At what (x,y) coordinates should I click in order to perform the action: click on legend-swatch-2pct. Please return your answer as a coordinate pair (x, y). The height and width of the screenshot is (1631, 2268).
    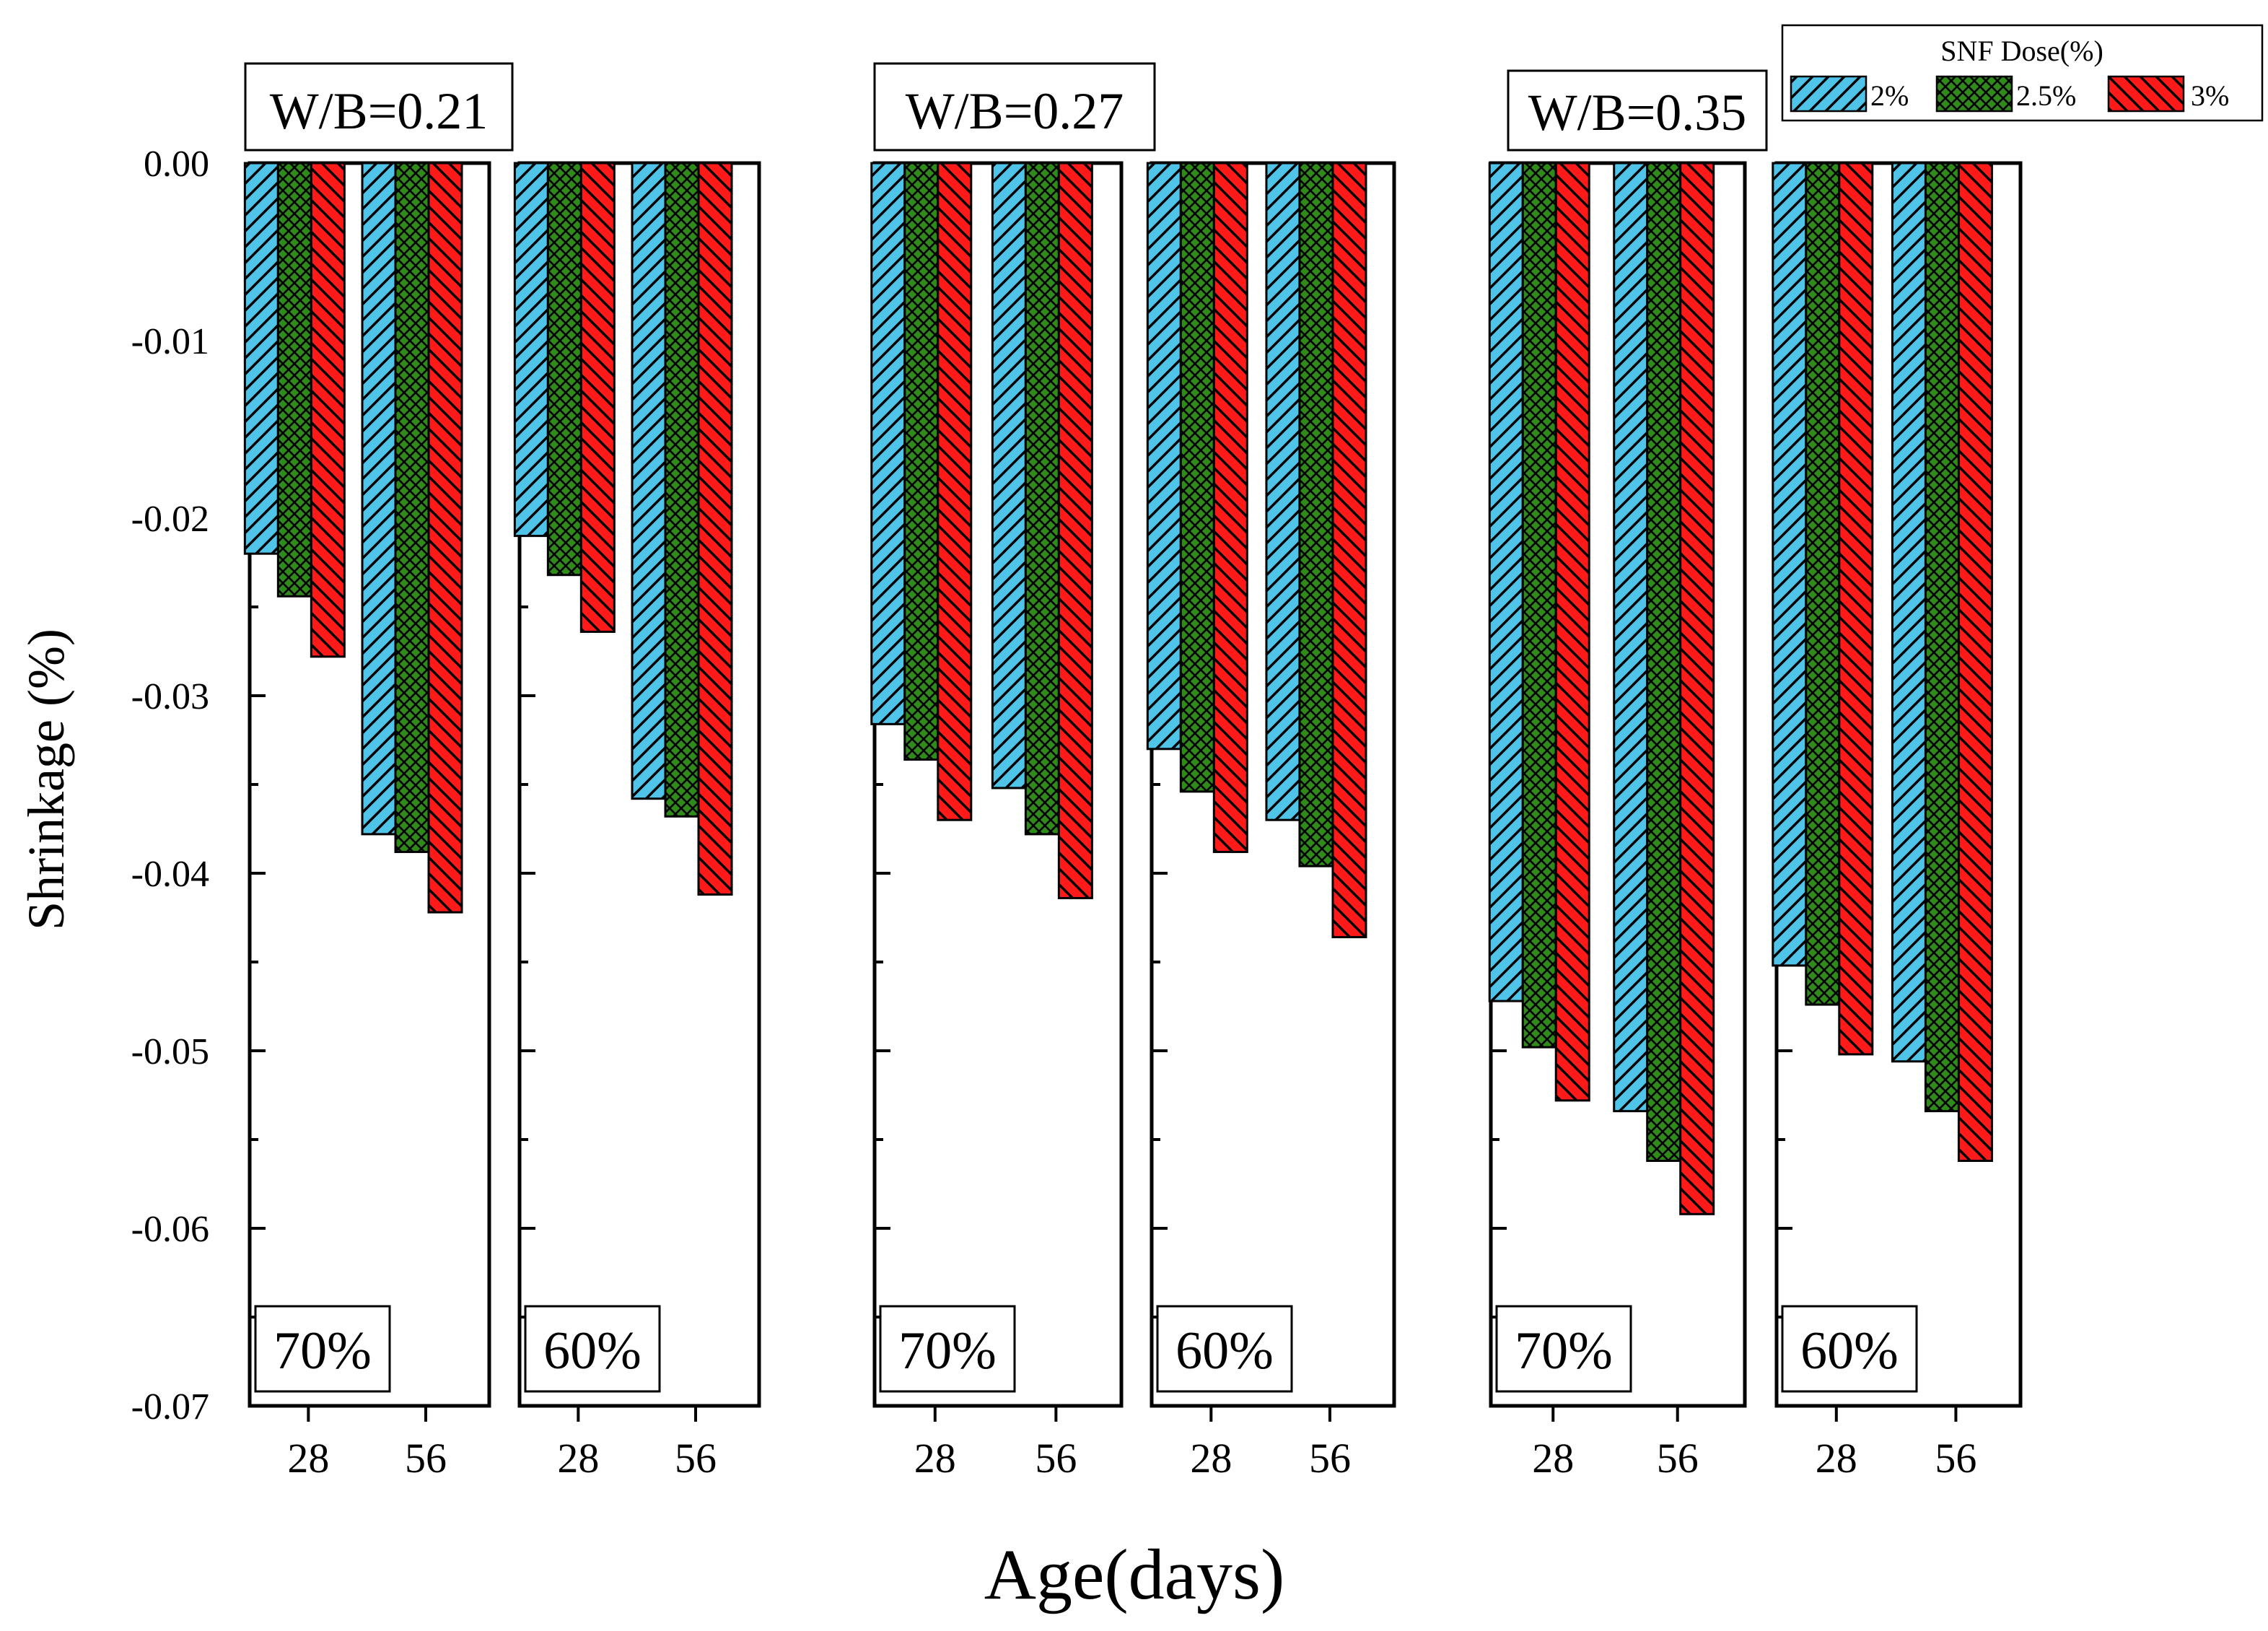
    Looking at the image, I should click on (1829, 94).